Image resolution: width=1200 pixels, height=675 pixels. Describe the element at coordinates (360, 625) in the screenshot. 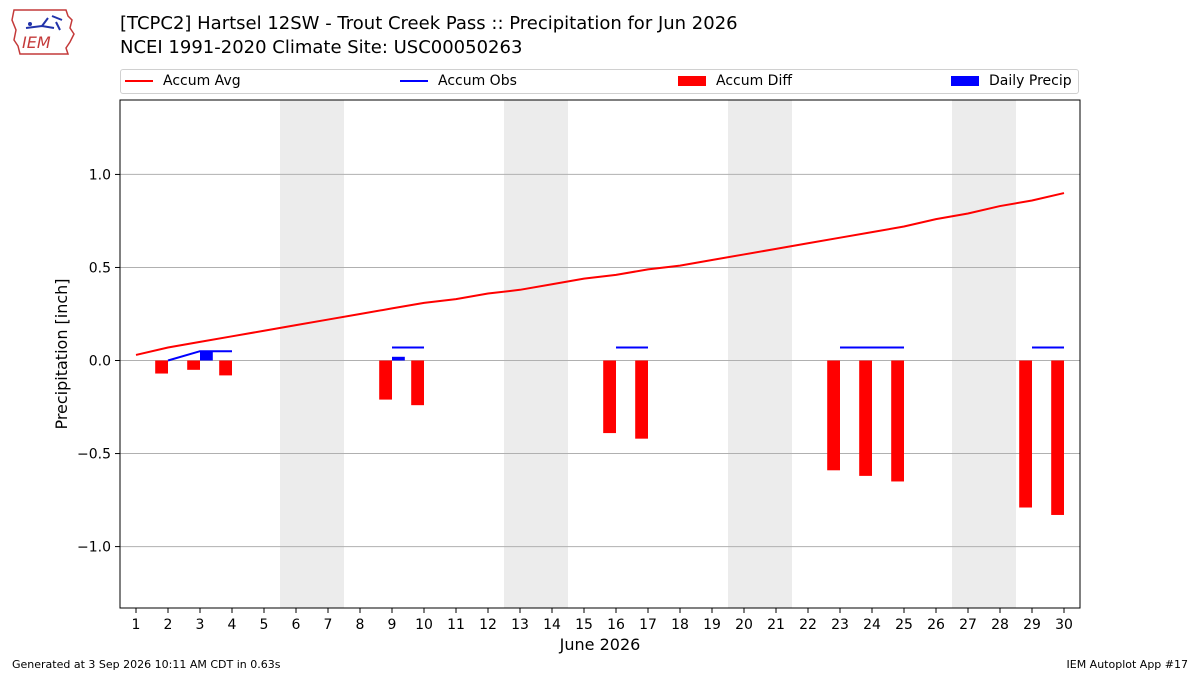

I see `x-tick-label: 8` at that location.